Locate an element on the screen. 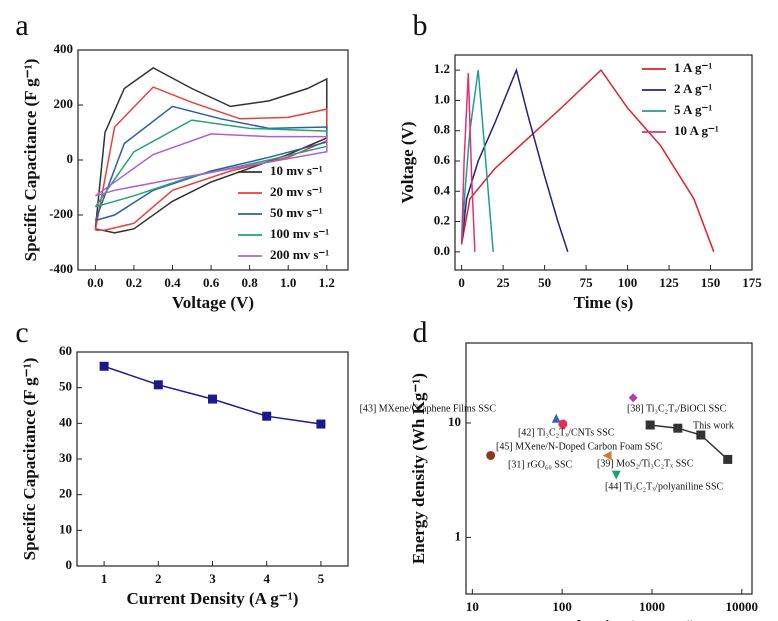 This screenshot has height=621, width=778. point-label: [43] MXene/Graphene Films SSC is located at coordinates (428, 408).